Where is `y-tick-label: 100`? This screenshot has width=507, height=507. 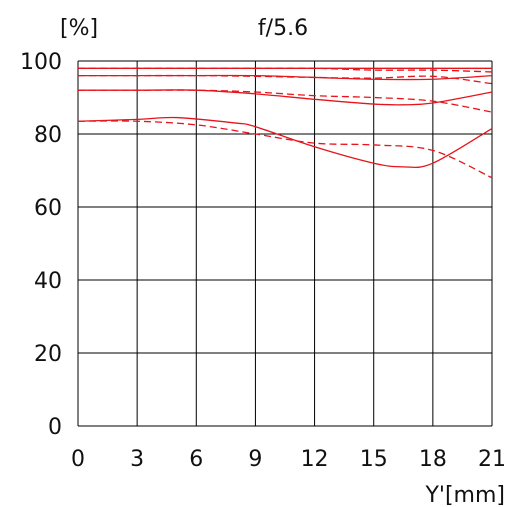
y-tick-label: 100 is located at coordinates (41, 62).